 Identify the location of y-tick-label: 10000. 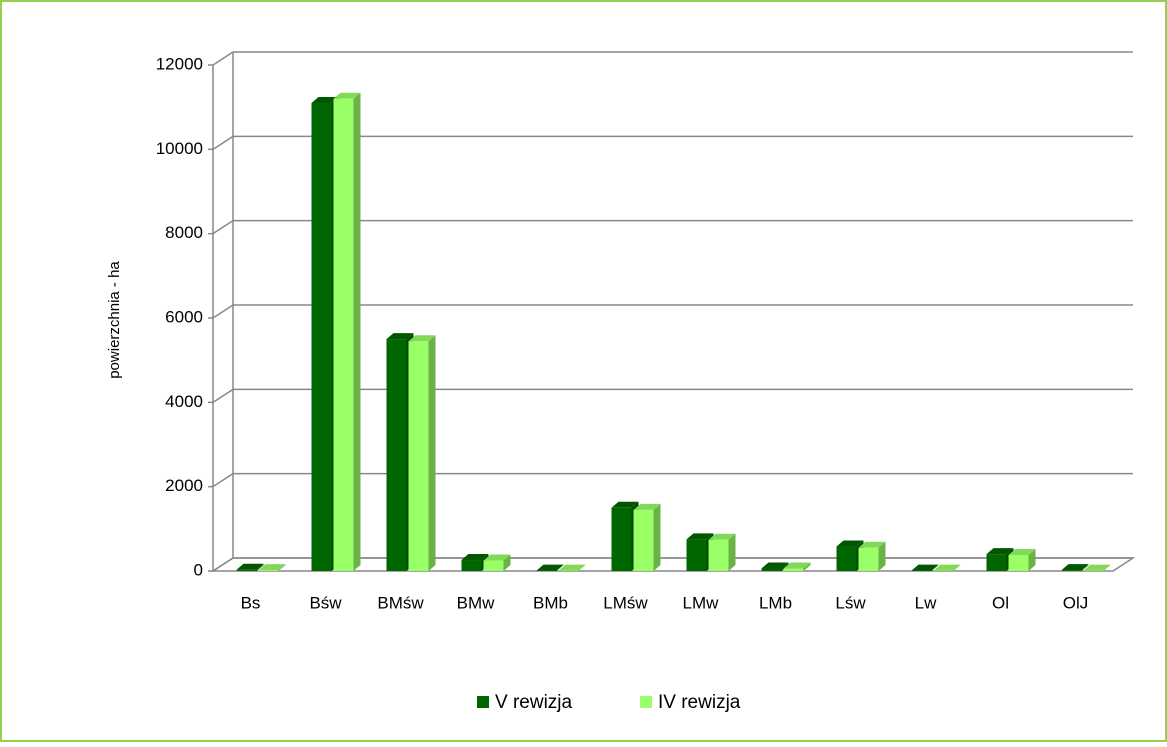
(179, 148).